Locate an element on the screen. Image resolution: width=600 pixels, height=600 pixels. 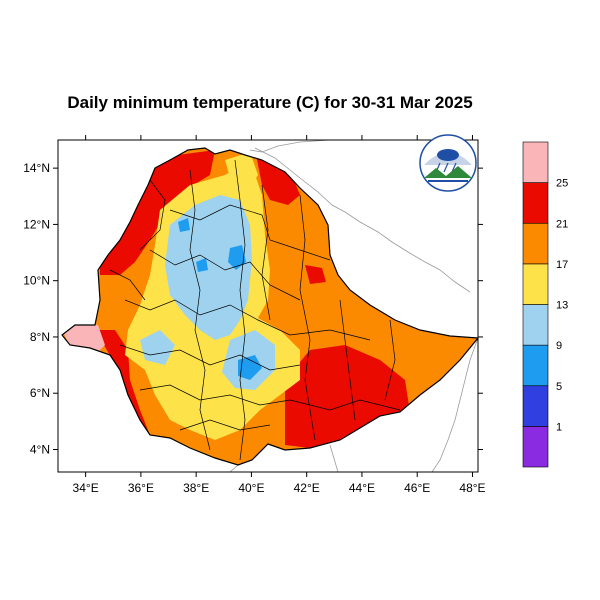
colorbar-label: 21 is located at coordinates (562, 224).